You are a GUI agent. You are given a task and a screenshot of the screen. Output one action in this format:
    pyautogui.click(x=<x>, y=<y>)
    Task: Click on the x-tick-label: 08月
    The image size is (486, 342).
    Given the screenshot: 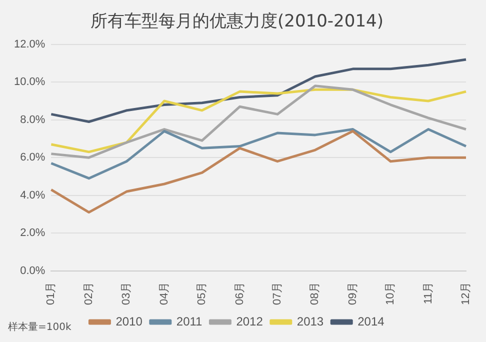 What is the action you would take?
    pyautogui.click(x=315, y=294)
    